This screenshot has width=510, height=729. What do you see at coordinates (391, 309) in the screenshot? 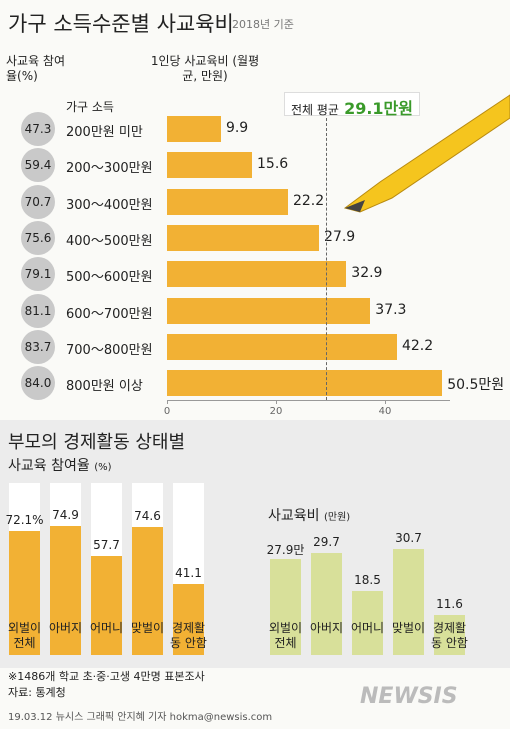
I see `value-label: 37.3` at bounding box center [391, 309].